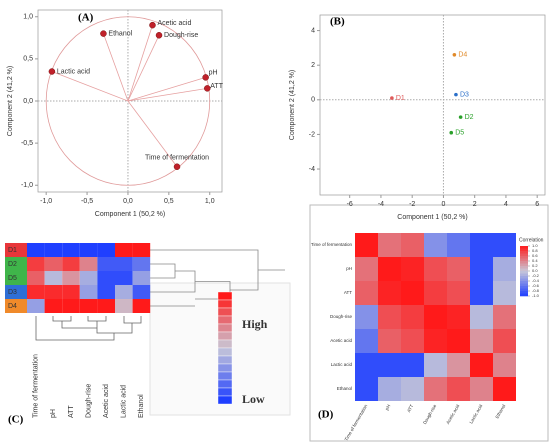 The height and width of the screenshot is (446, 550). I want to click on colorbar-tick-label: -0.4, so click(536, 280).